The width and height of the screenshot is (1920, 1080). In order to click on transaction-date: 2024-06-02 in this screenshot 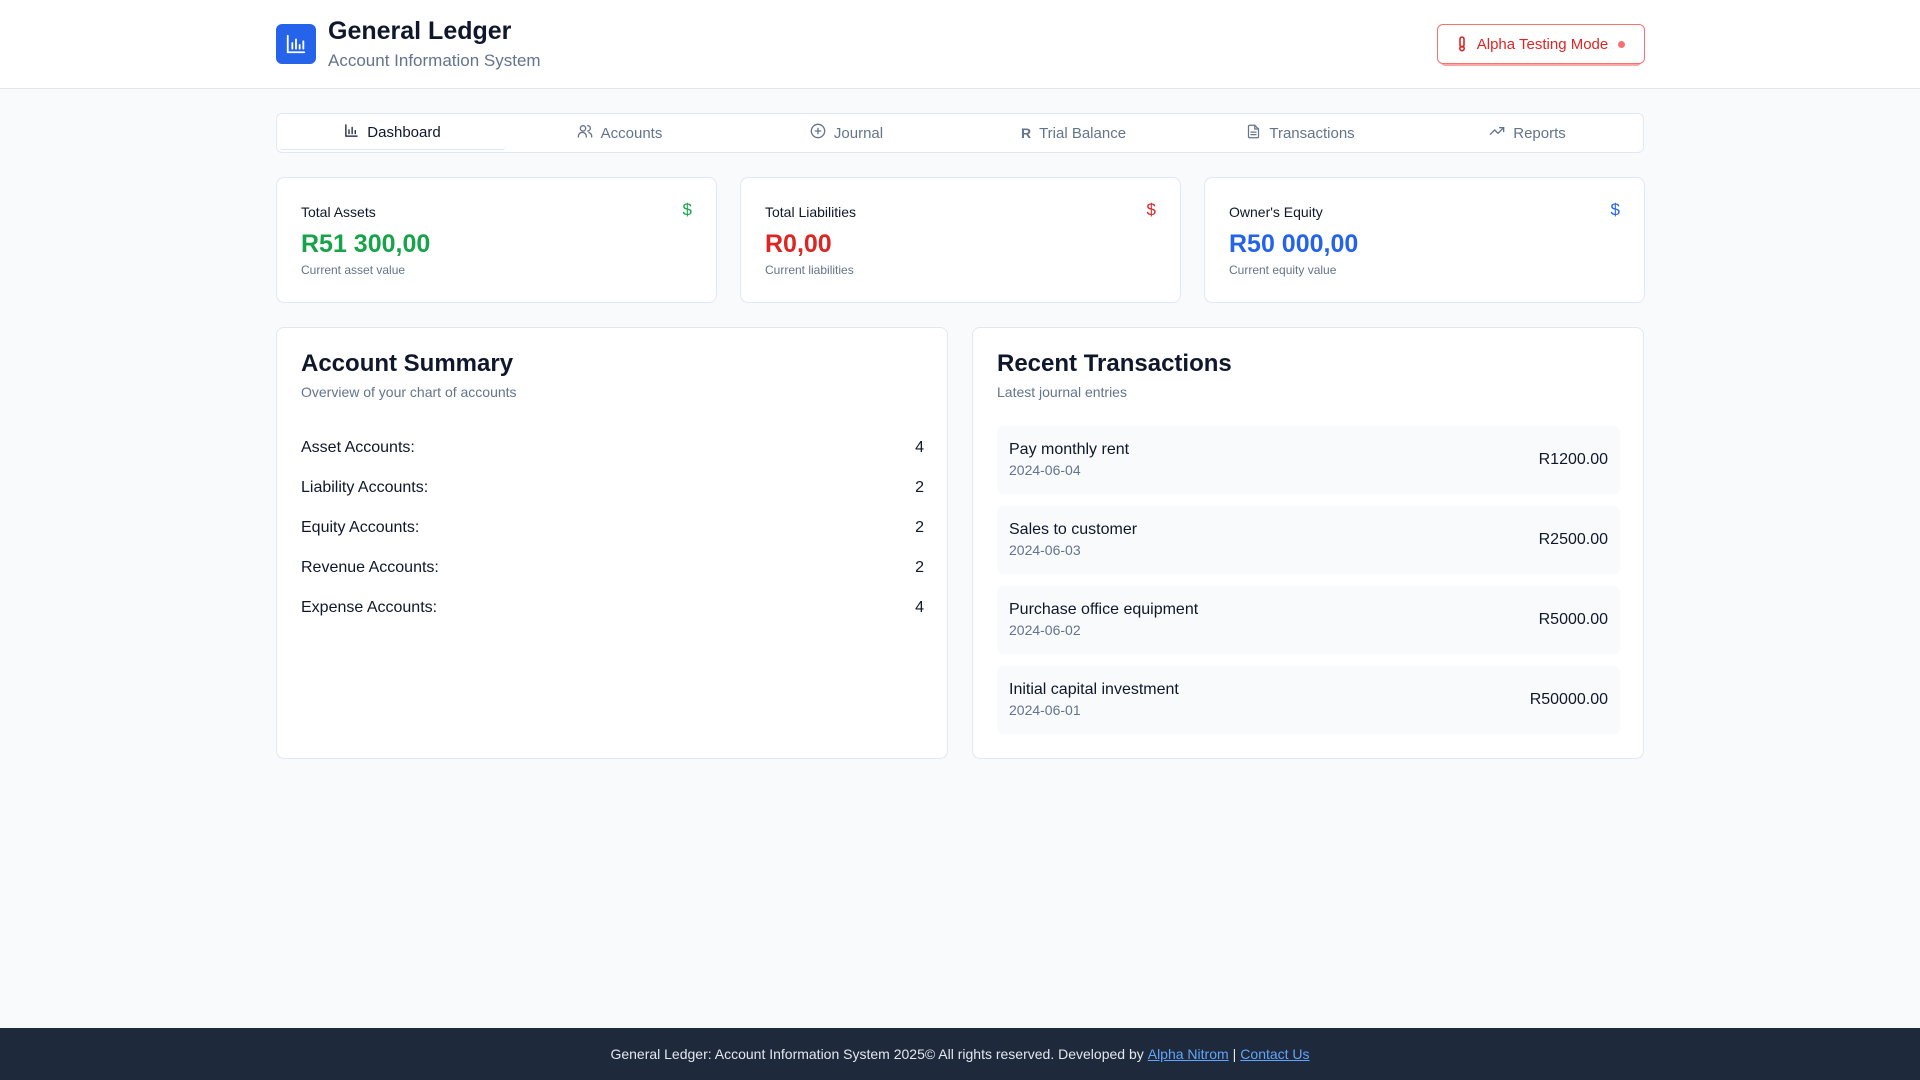, I will do `click(1045, 630)`.